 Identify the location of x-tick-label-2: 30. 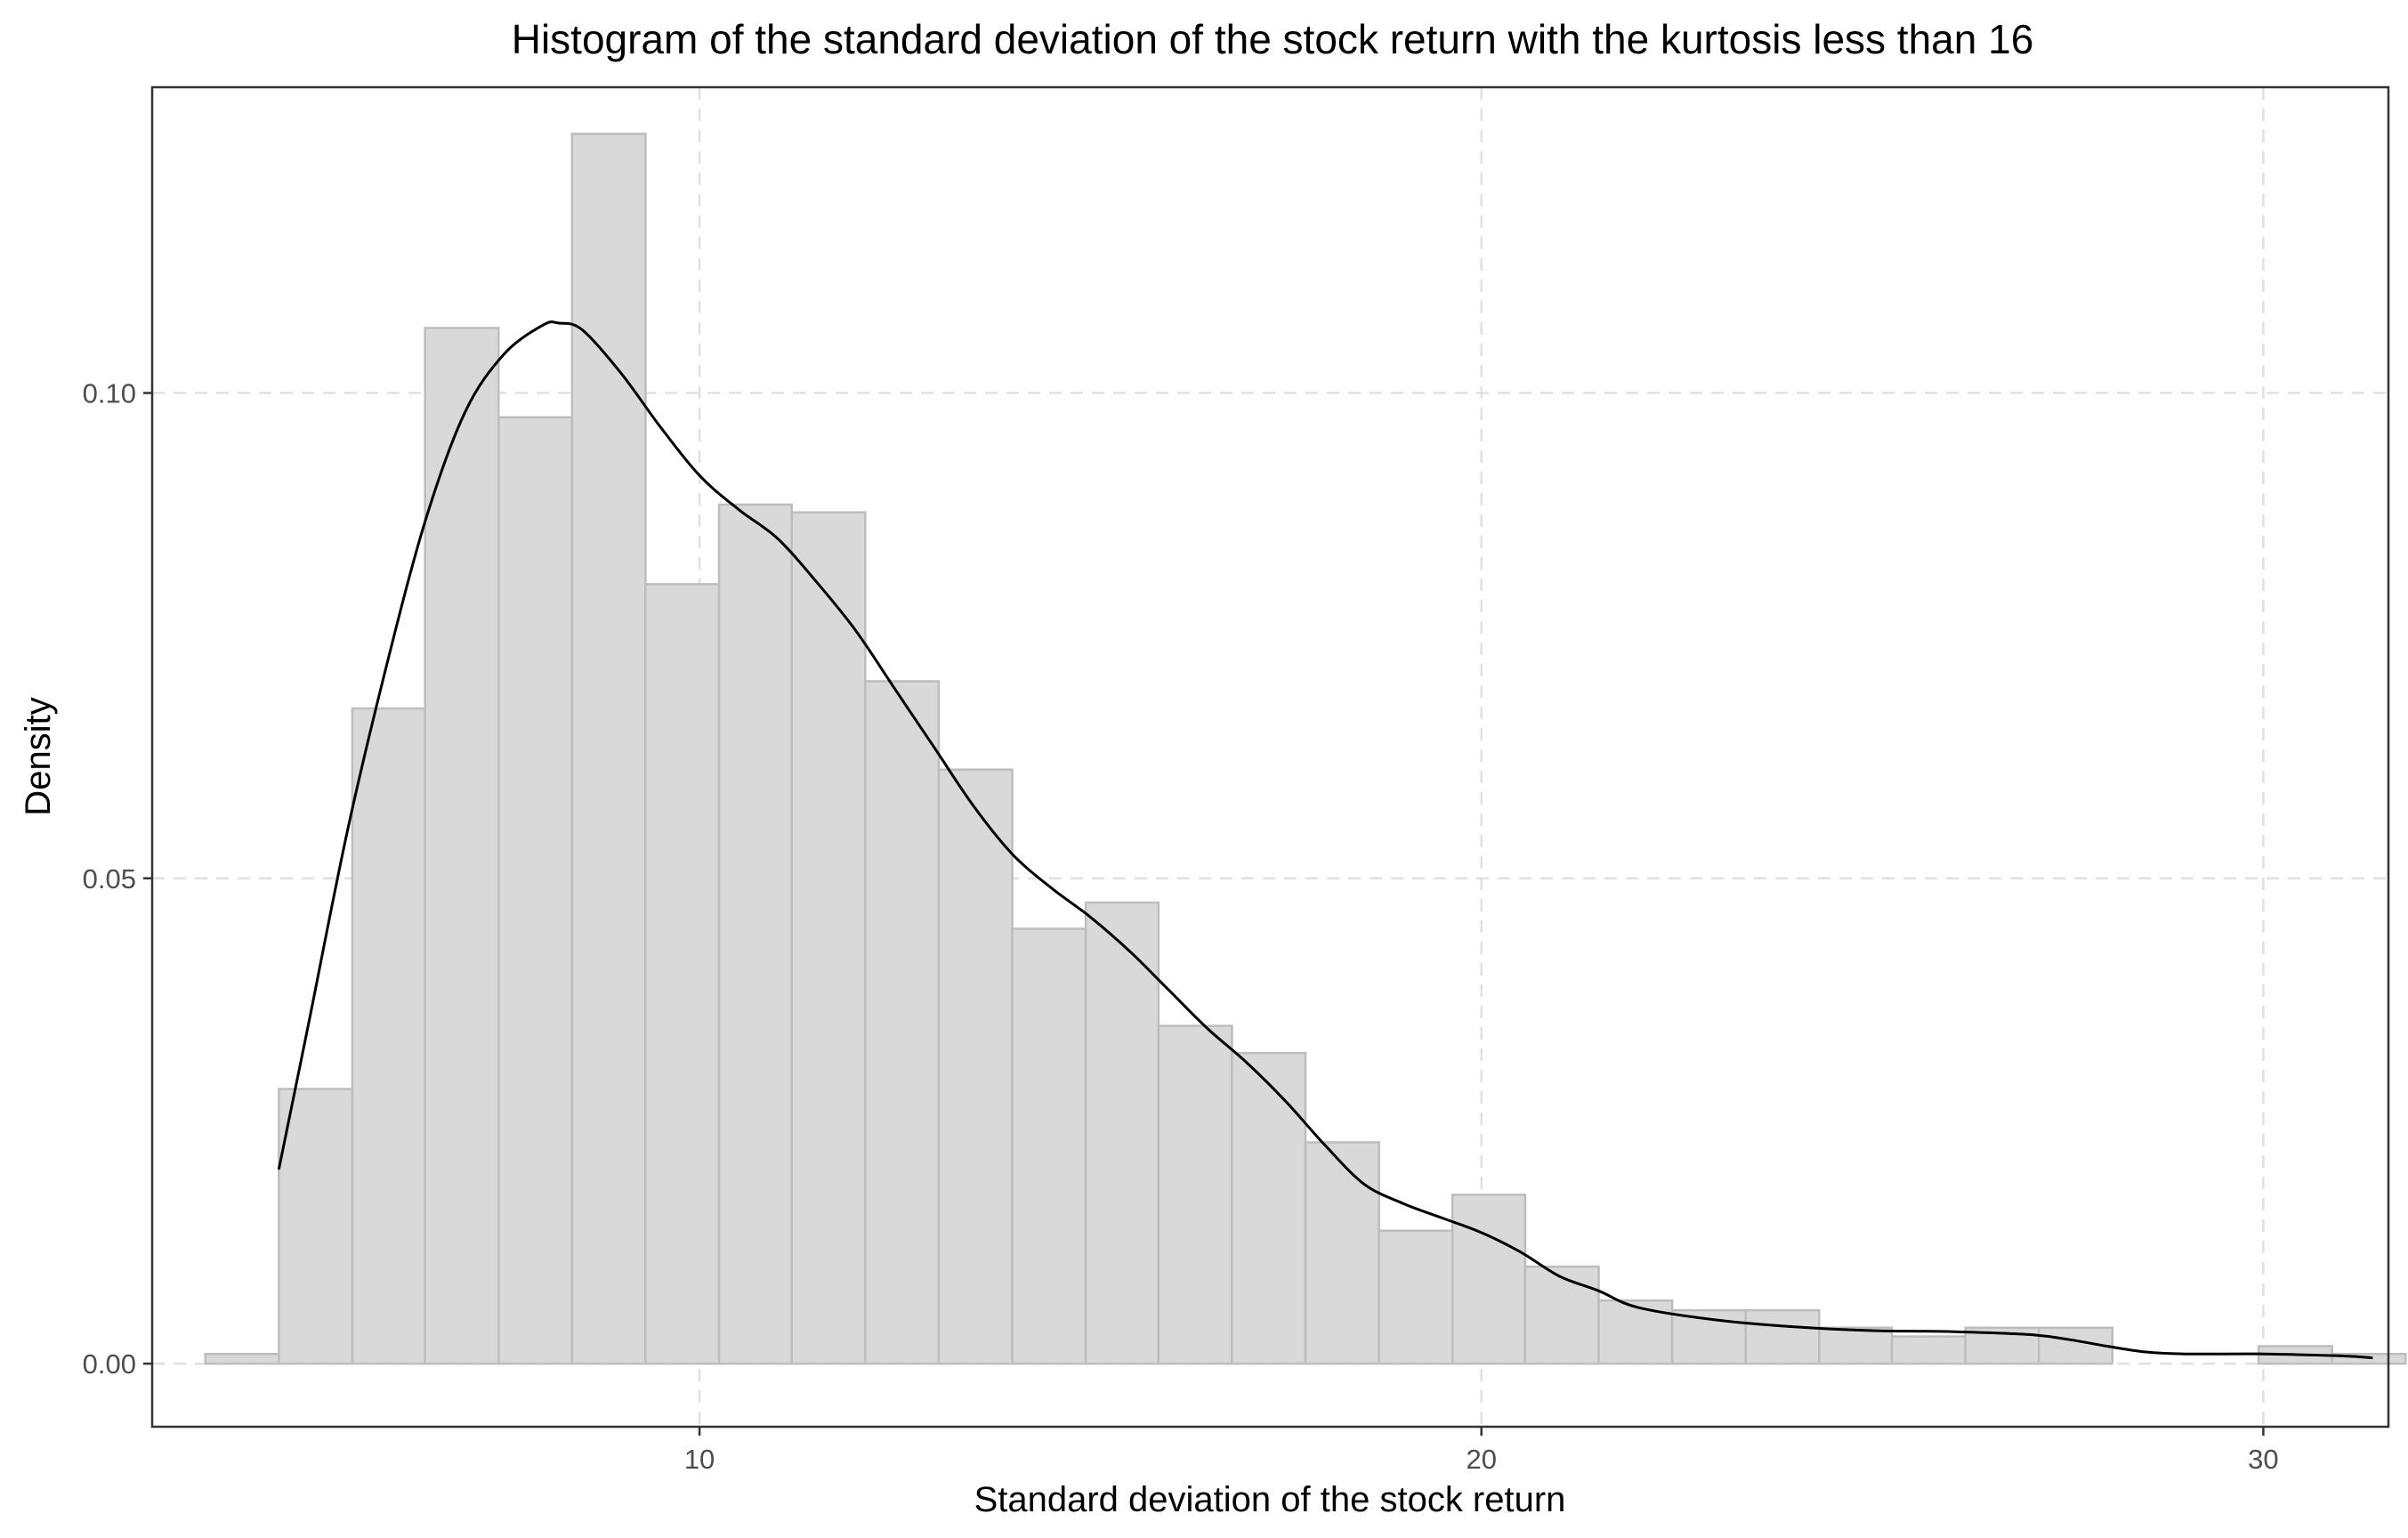
(2263, 1459).